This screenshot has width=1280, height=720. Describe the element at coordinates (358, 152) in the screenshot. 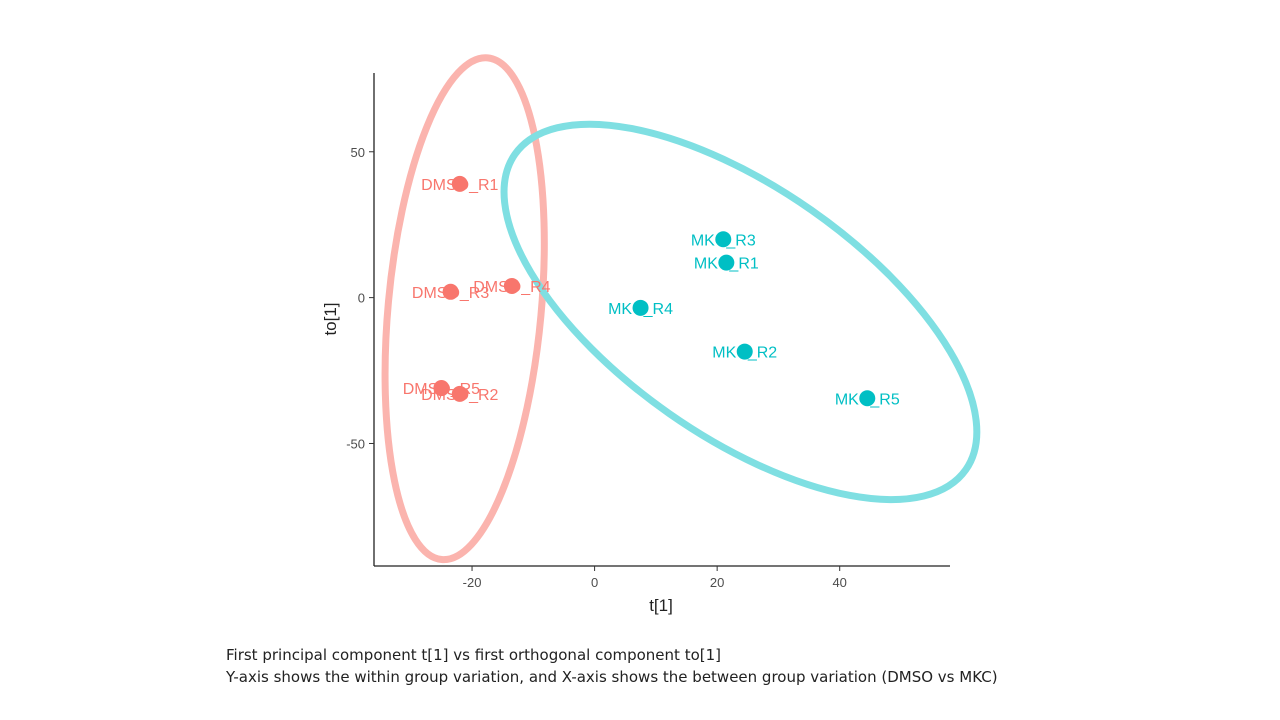

I see `y-tick-label: 50` at that location.